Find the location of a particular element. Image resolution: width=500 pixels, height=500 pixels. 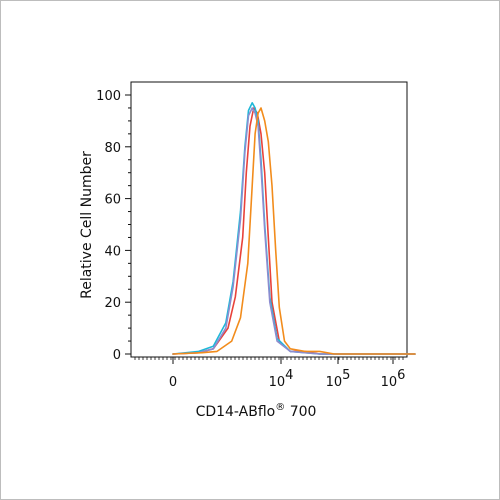

x-axis-title-main: CD14-ABflo is located at coordinates (236, 412).